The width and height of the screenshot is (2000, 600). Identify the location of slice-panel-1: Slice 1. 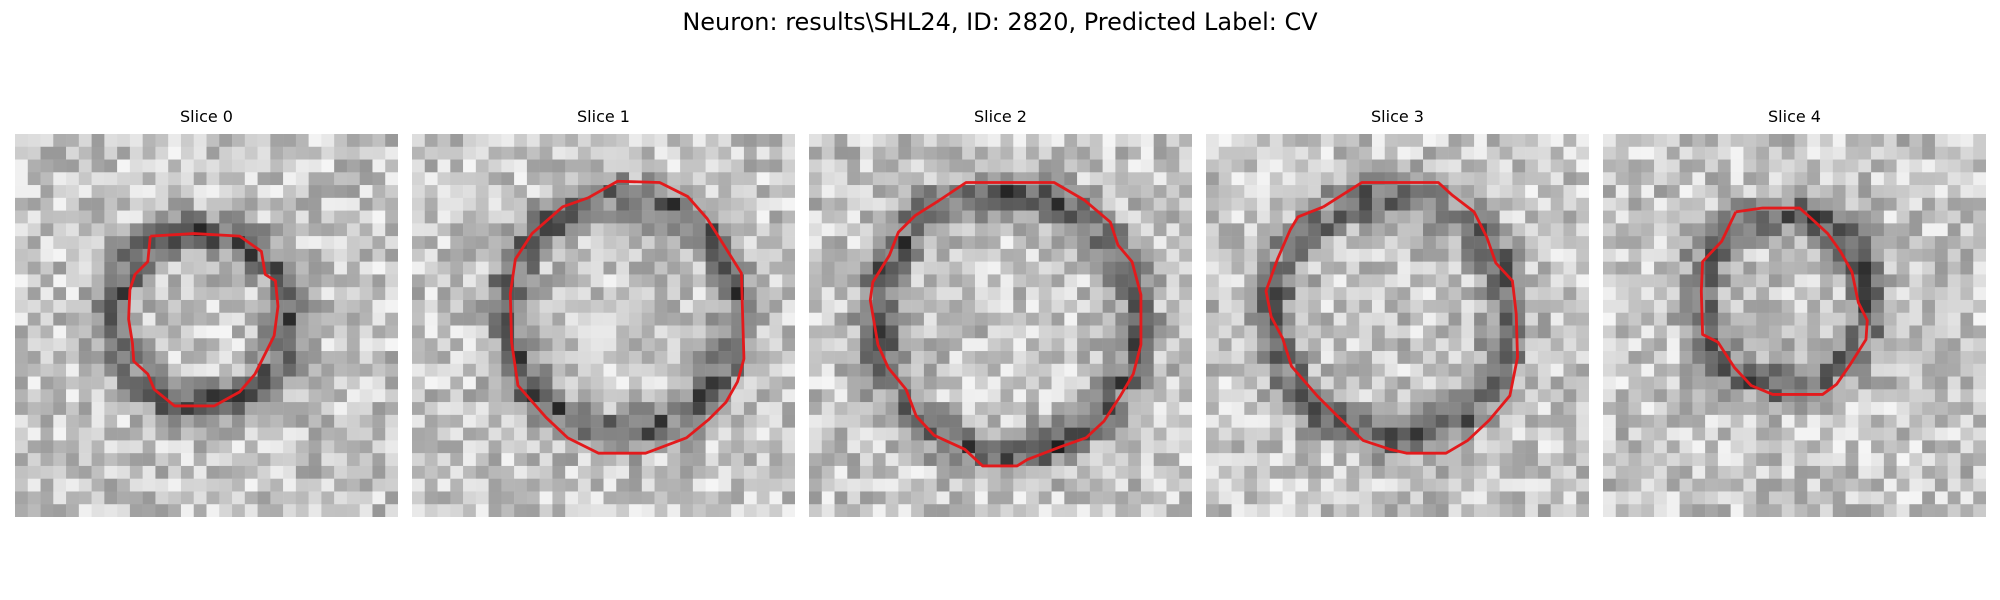
(603, 311).